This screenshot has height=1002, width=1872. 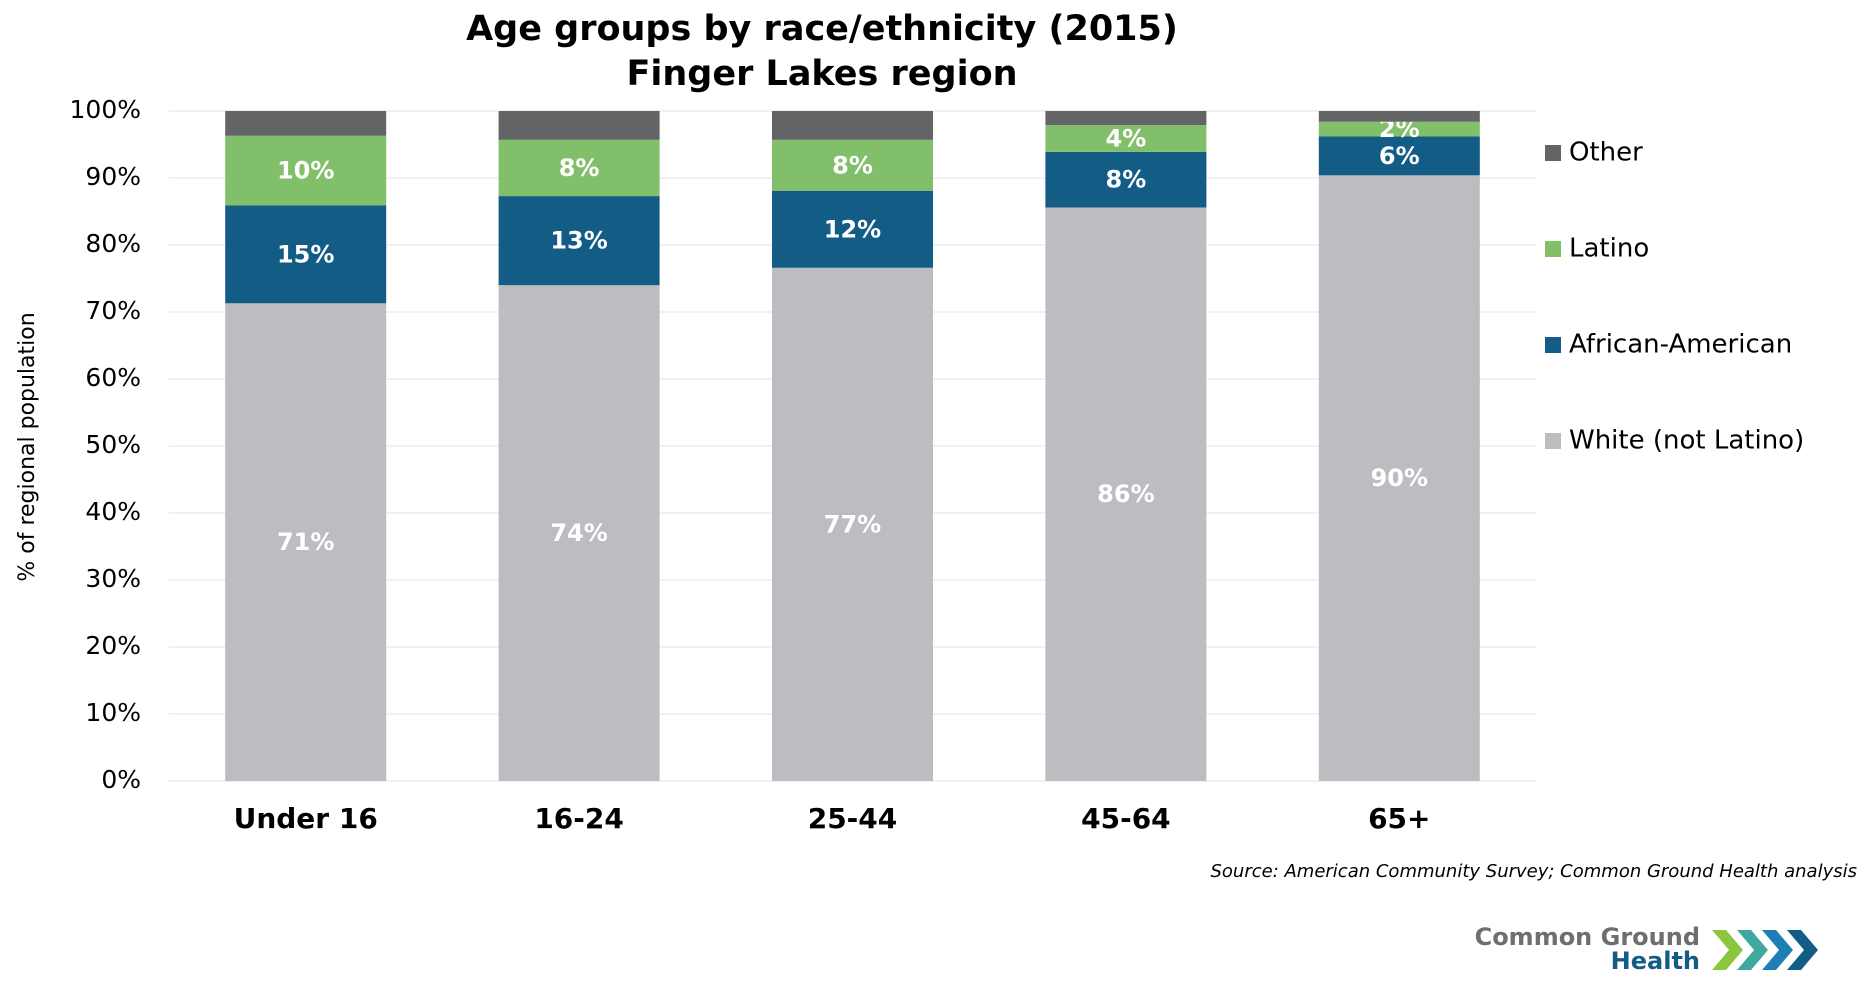 What do you see at coordinates (1686, 441) in the screenshot?
I see `legend-label: White (not Latino)` at bounding box center [1686, 441].